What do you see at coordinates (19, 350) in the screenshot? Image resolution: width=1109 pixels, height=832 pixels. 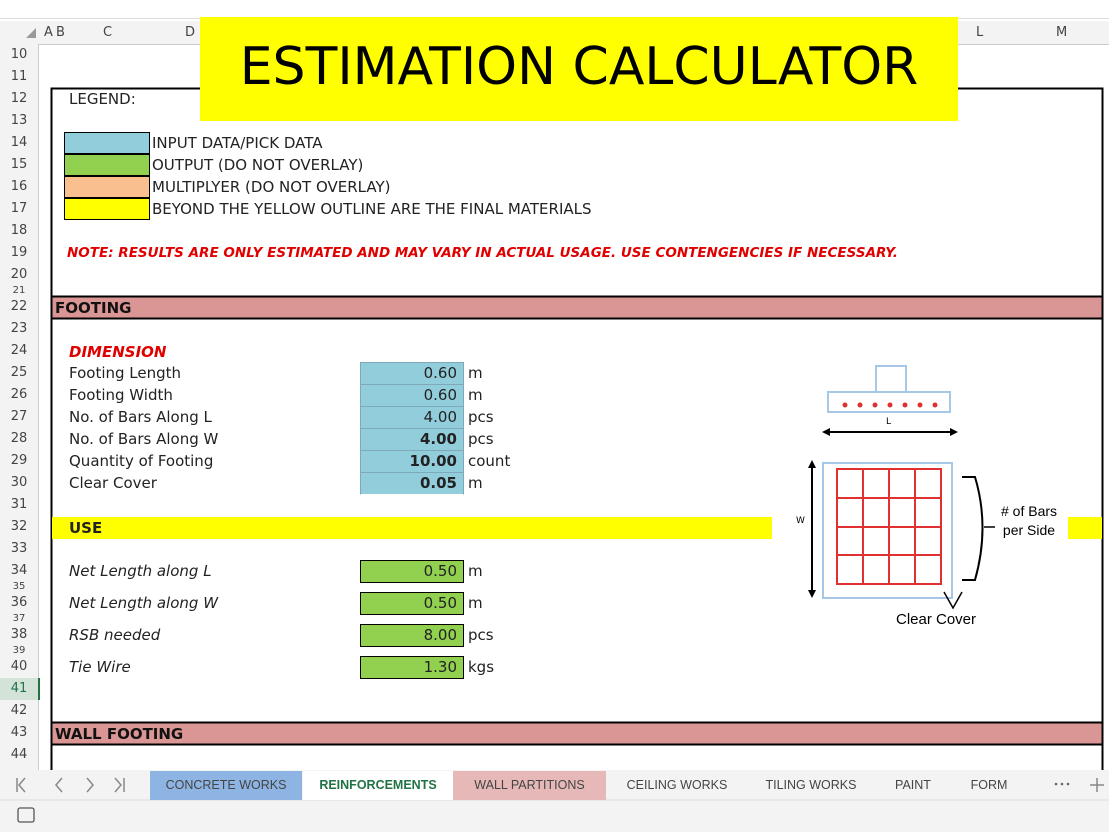 I see `row-number: 24` at bounding box center [19, 350].